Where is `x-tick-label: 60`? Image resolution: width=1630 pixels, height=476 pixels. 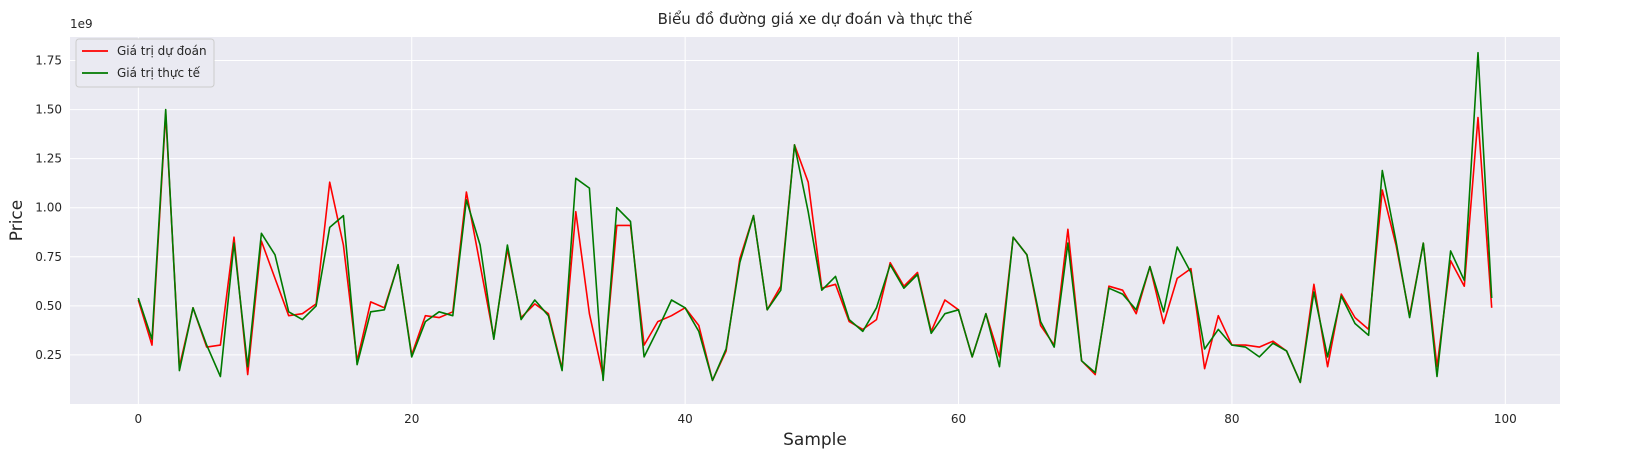
x-tick-label: 60 is located at coordinates (958, 419).